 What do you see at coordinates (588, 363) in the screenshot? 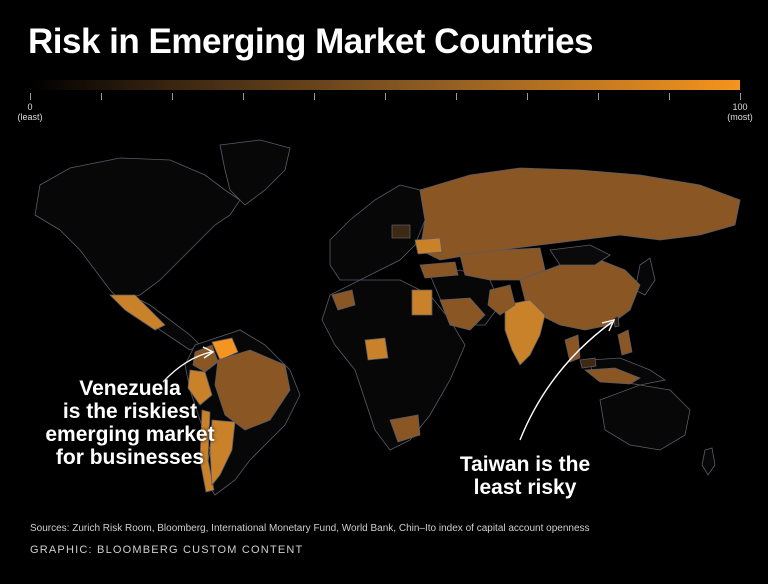
I see `country-malaysia` at bounding box center [588, 363].